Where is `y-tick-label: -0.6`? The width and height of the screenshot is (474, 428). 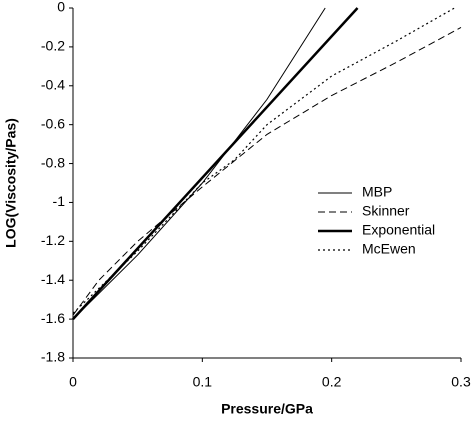 y-tick-label: -0.6 is located at coordinates (53, 123).